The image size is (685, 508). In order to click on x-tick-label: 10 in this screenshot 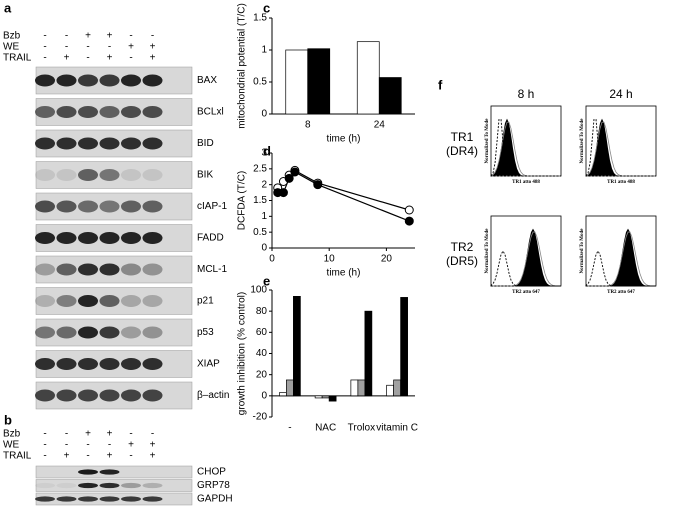, I will do `click(330, 259)`.